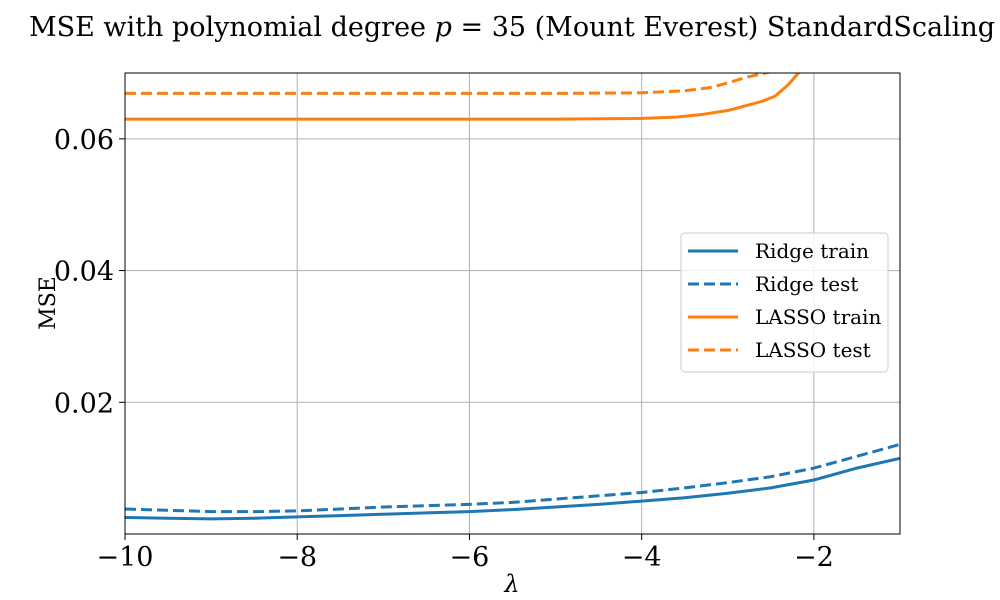  Describe the element at coordinates (297, 557) in the screenshot. I see `x-tick-label: −8` at that location.